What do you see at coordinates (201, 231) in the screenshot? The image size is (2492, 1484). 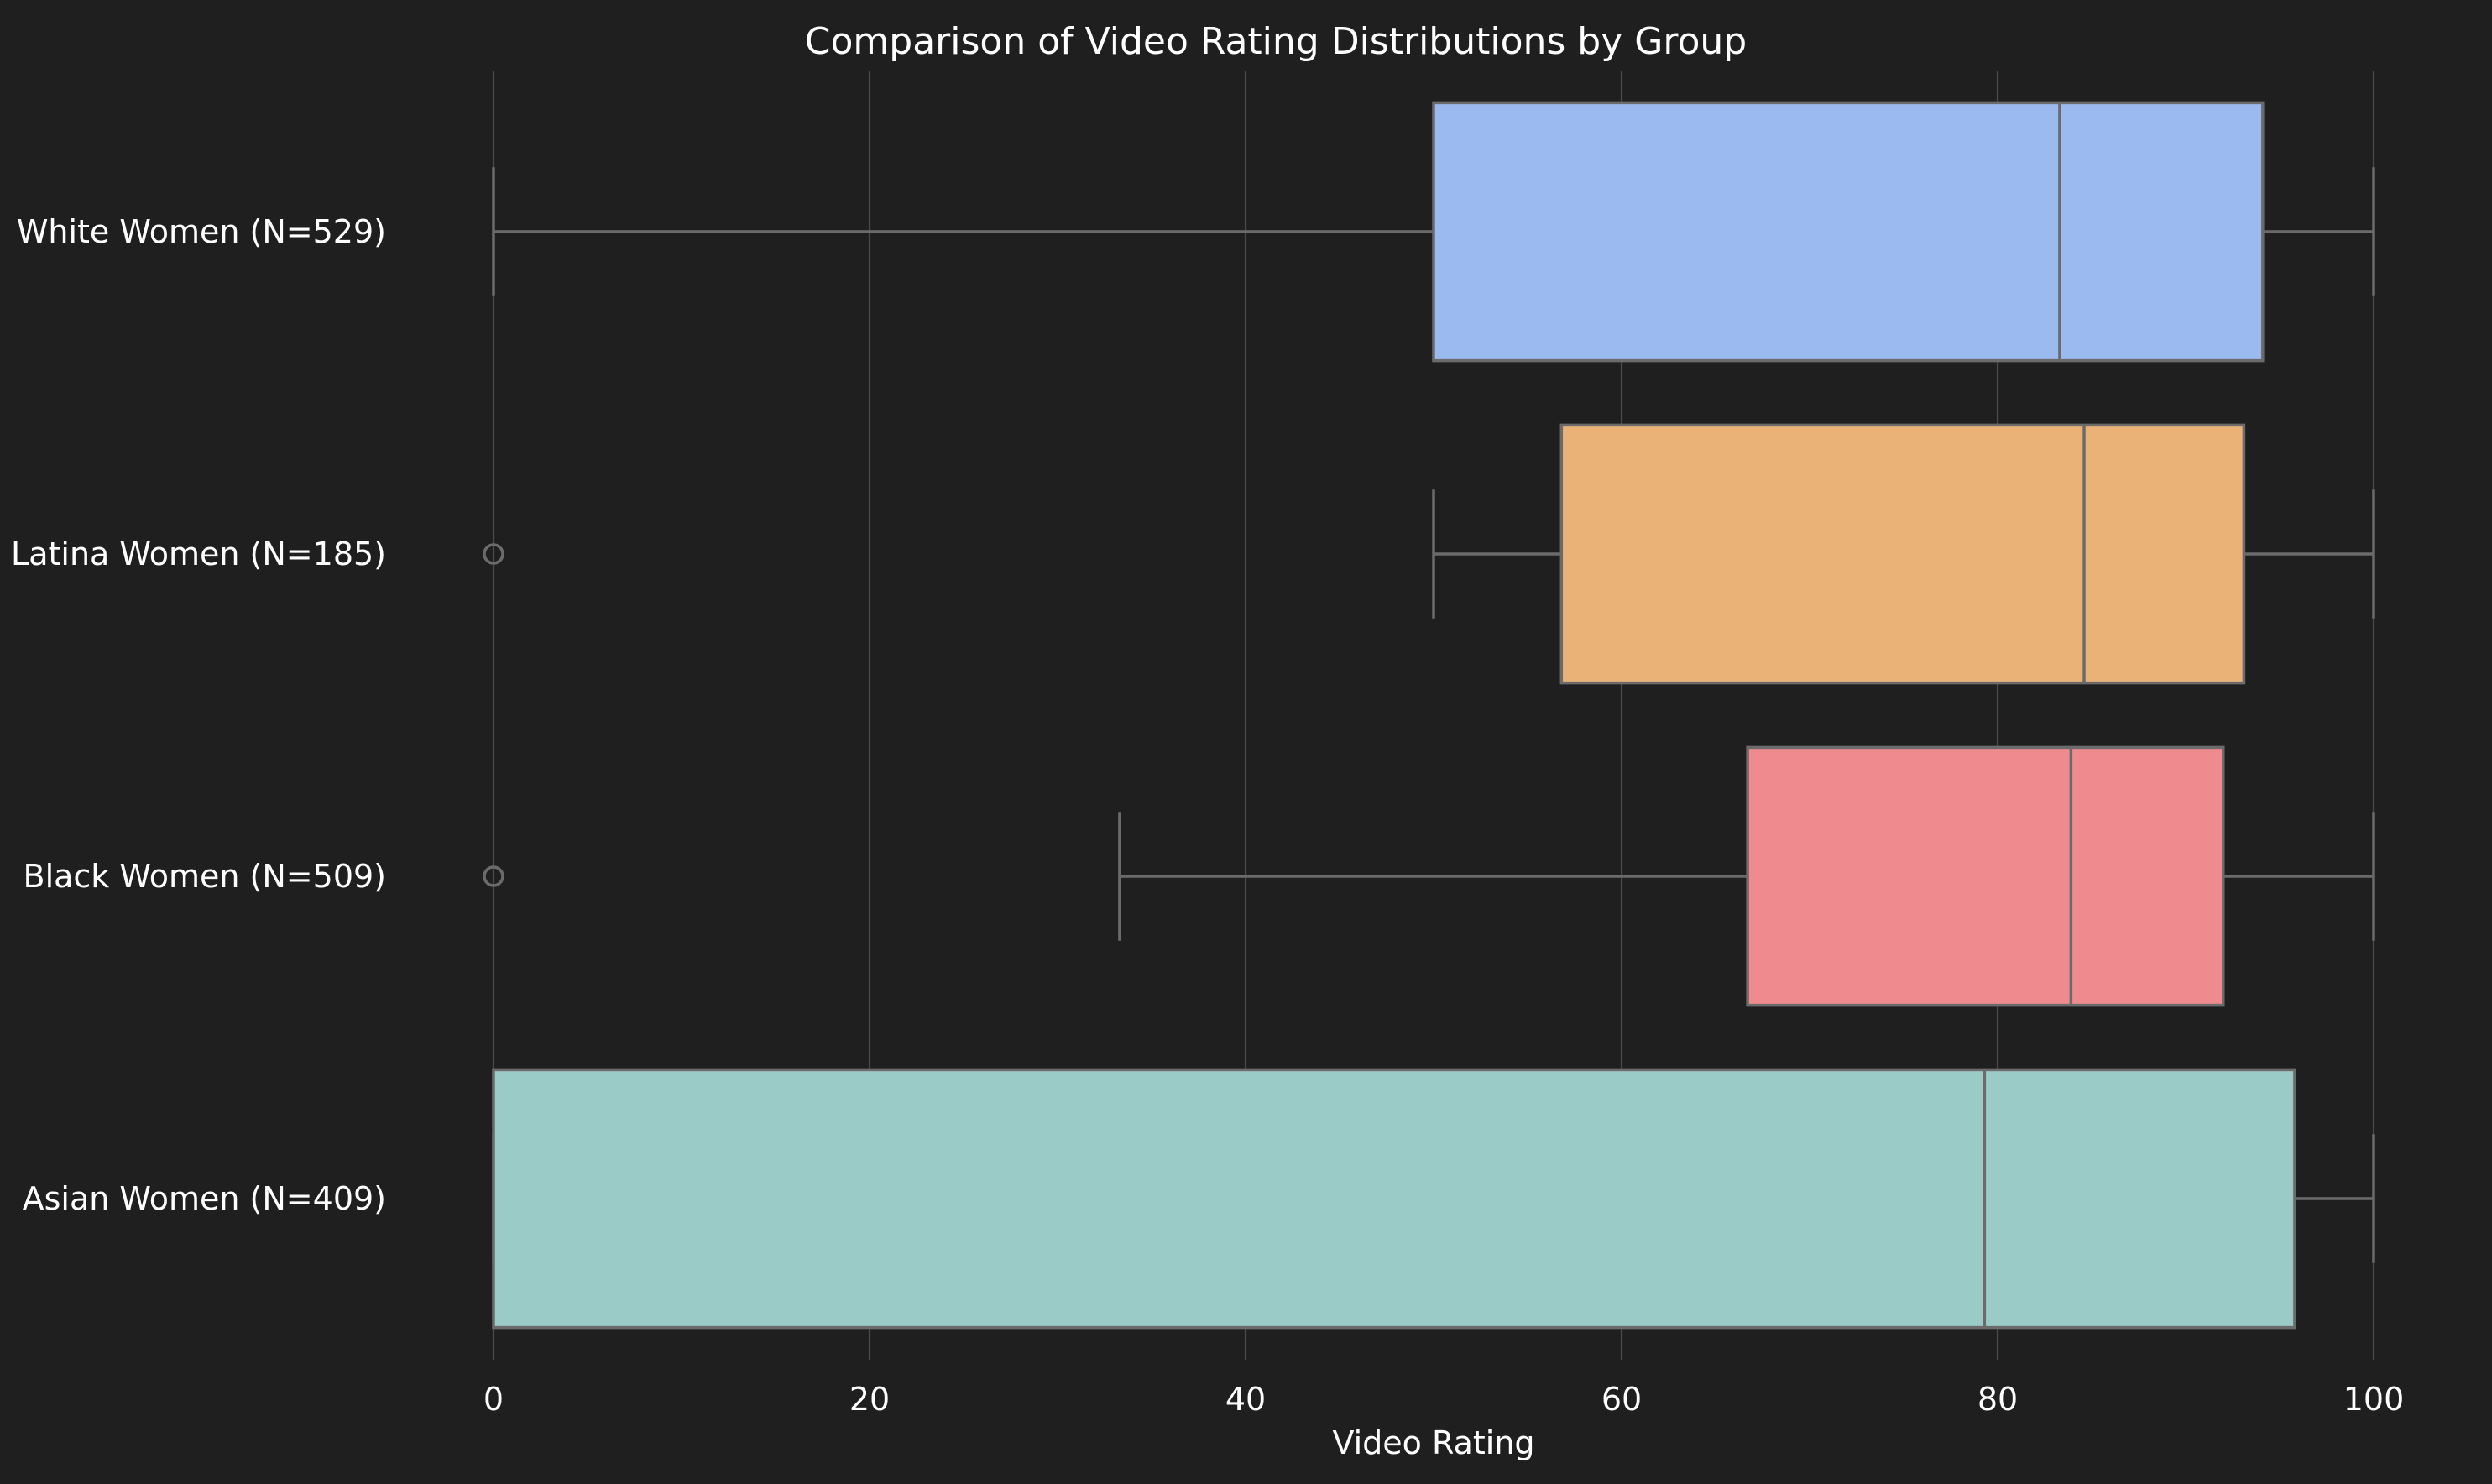 I see `y-category-label-0: White Women (N=529)` at bounding box center [201, 231].